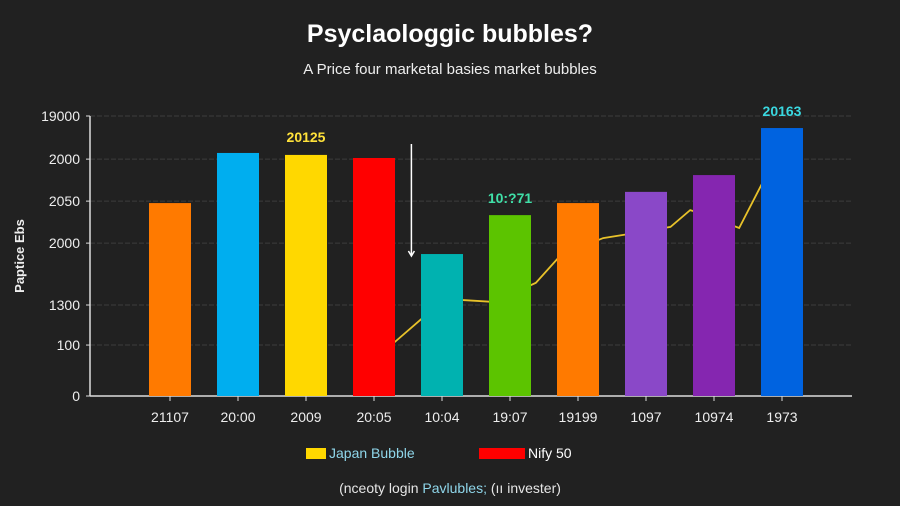  I want to click on y-tick-label: 100, so click(69, 345).